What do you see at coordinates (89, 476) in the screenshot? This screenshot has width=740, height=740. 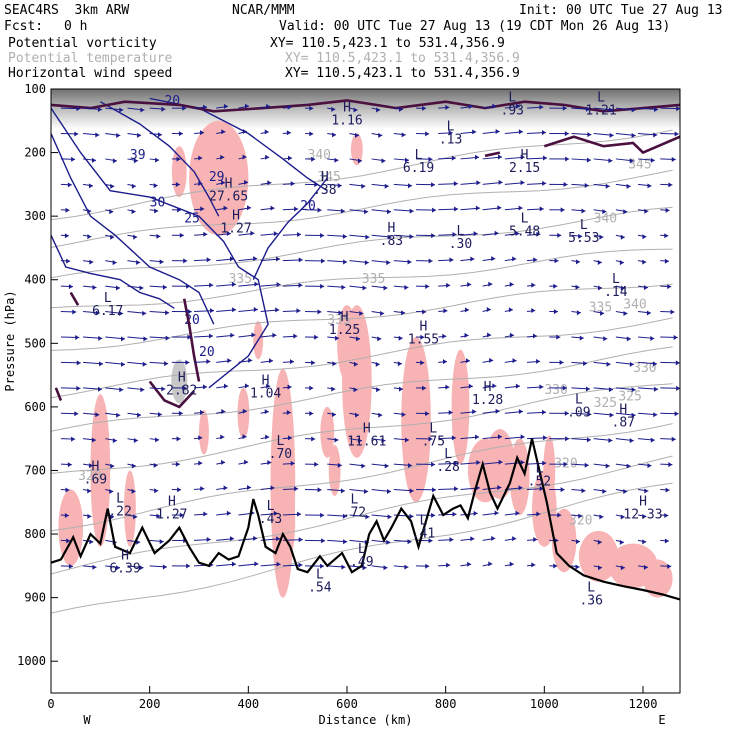 I see `theta-contour-label: 320` at bounding box center [89, 476].